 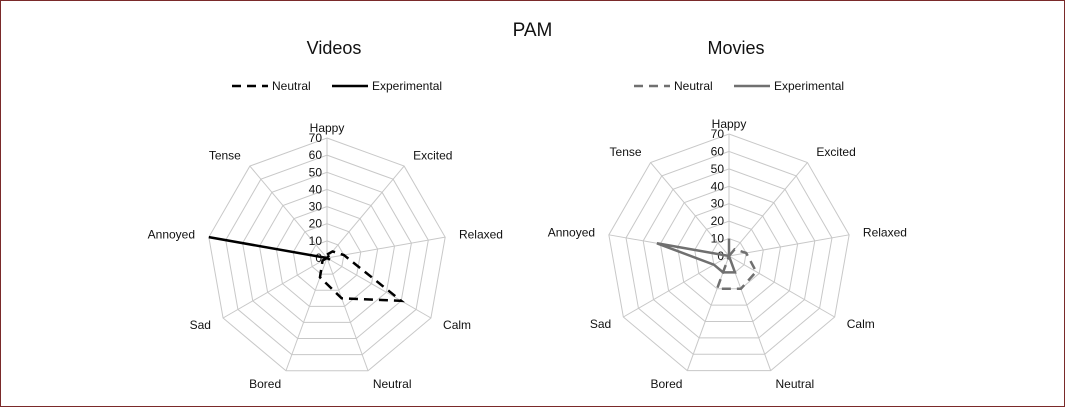 I want to click on chart-2-axis-label-excited: Excited, so click(x=835, y=152).